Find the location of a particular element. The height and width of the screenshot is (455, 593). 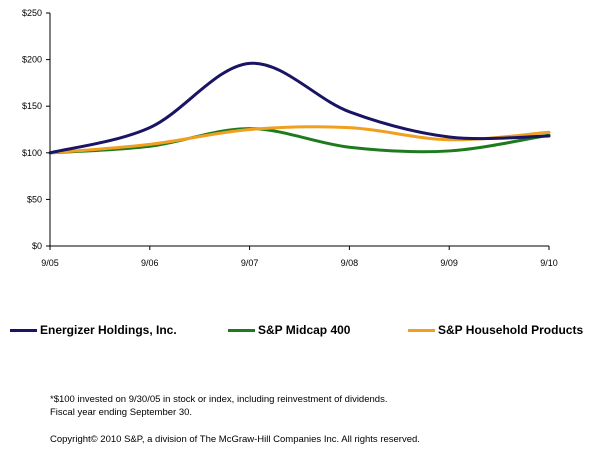

y-tick-label: $50 is located at coordinates (34, 199).